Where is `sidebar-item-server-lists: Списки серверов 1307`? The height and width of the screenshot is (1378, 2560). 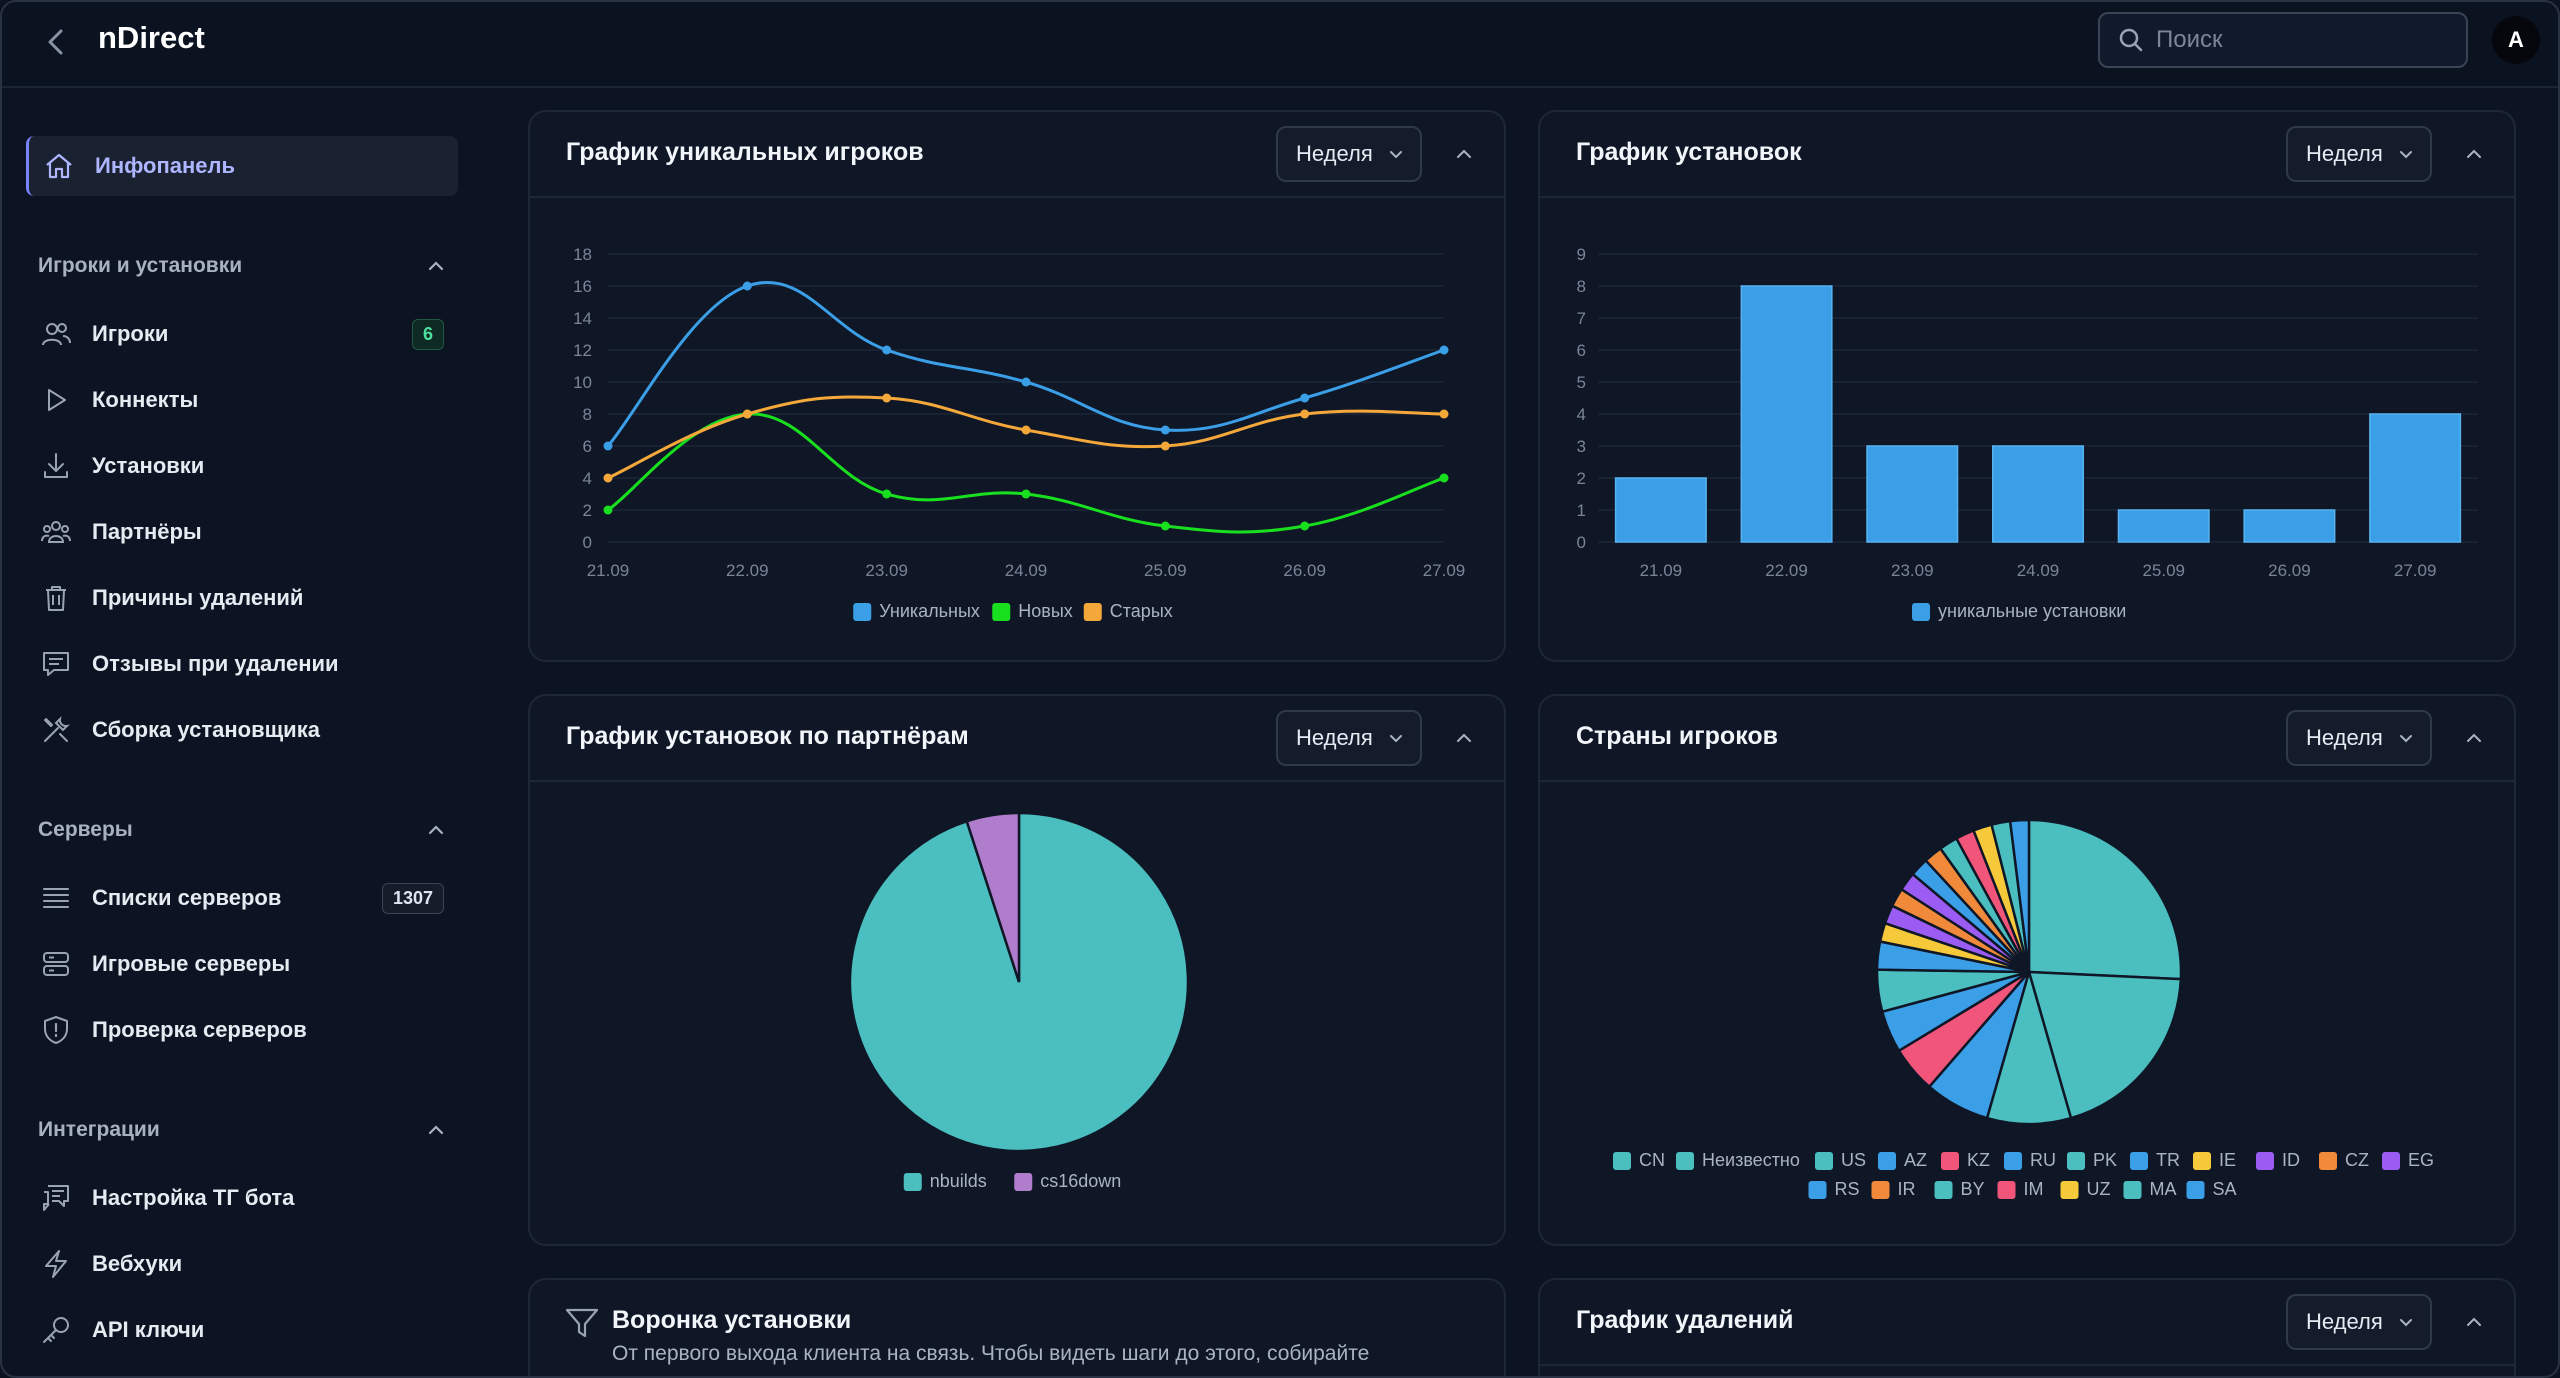 sidebar-item-server-lists: Списки серверов 1307 is located at coordinates (242, 898).